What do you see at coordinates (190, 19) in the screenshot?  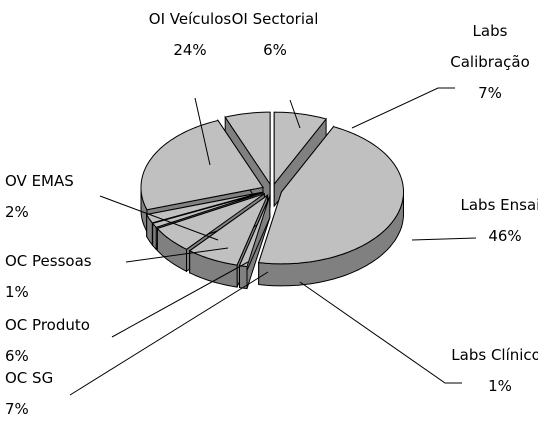 I see `category-label: OI Veículos` at bounding box center [190, 19].